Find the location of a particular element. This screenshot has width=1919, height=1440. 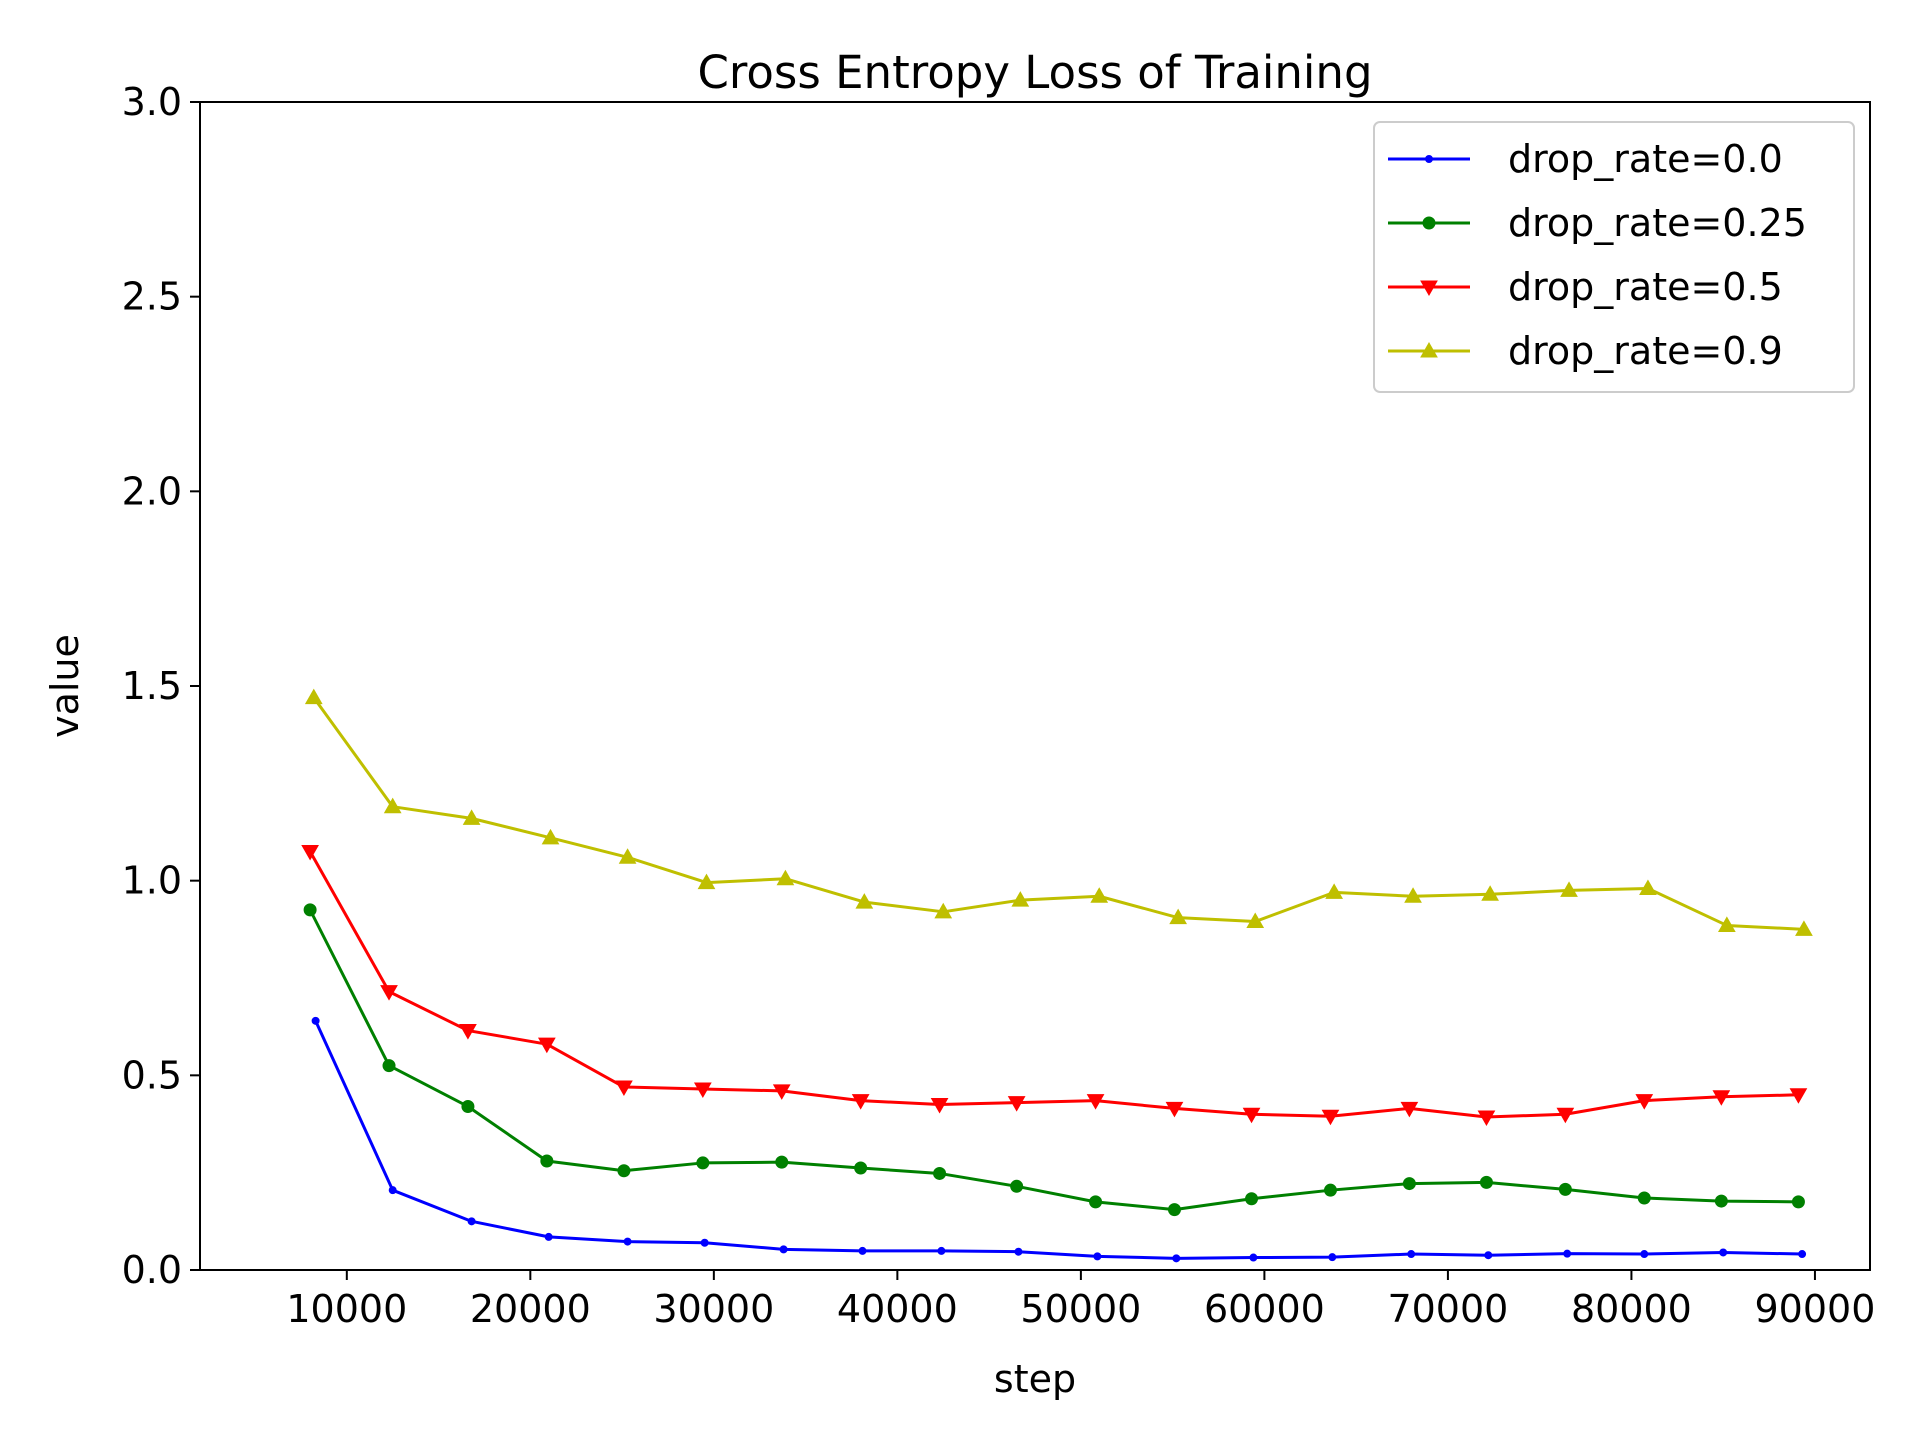

legend-item: drop_rate=0.9 is located at coordinates (1585, 351).